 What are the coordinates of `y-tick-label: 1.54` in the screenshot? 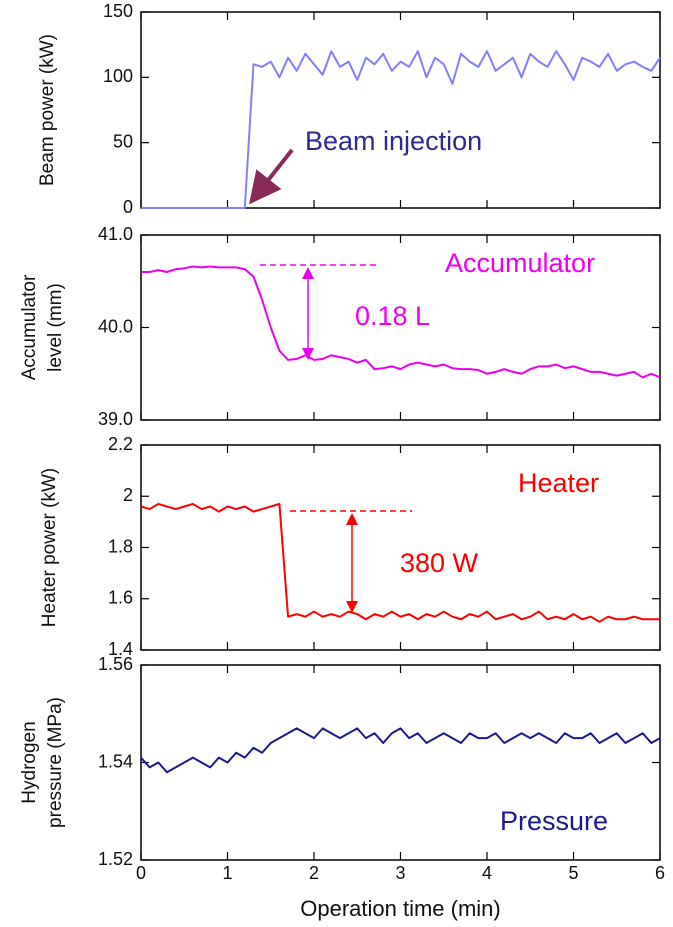 It's located at (115, 761).